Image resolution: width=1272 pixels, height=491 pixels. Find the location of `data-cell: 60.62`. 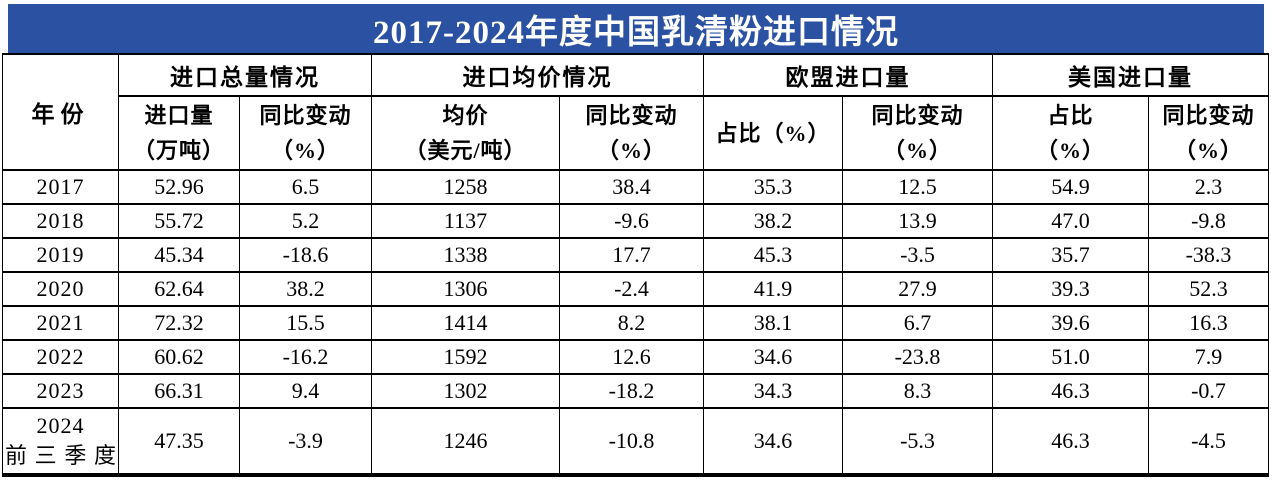

data-cell: 60.62 is located at coordinates (179, 357).